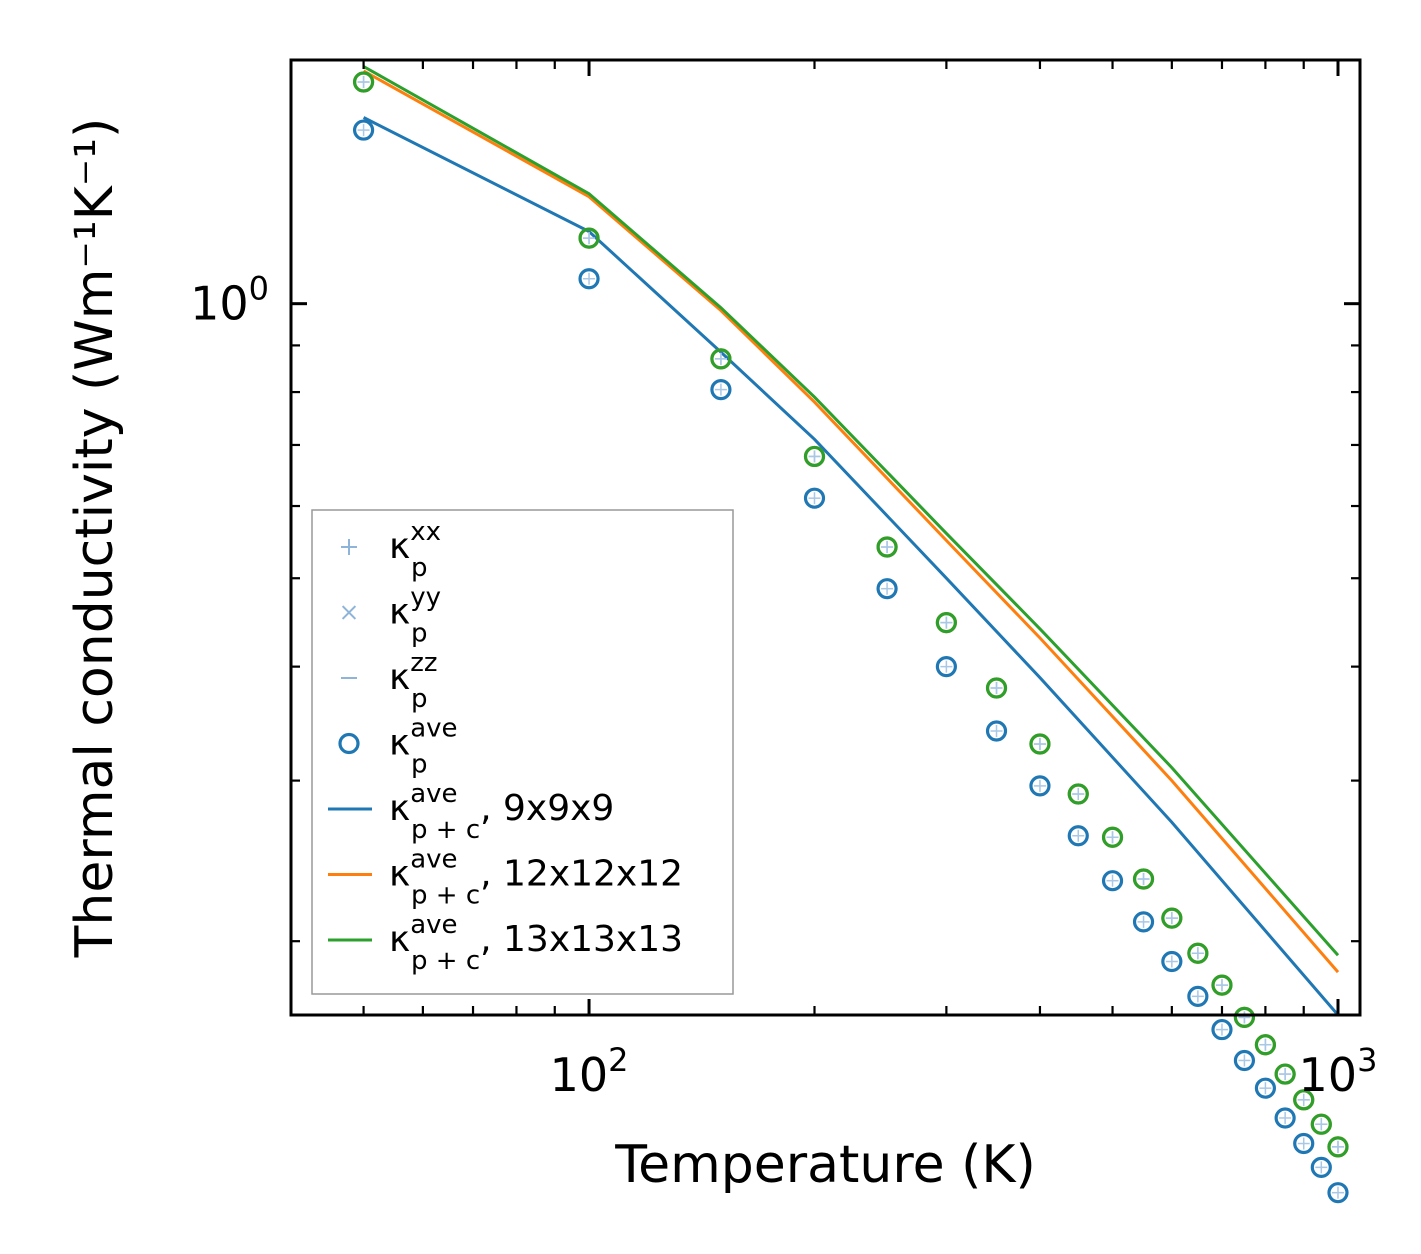  I want to click on legend-superscript: xx, so click(425, 532).